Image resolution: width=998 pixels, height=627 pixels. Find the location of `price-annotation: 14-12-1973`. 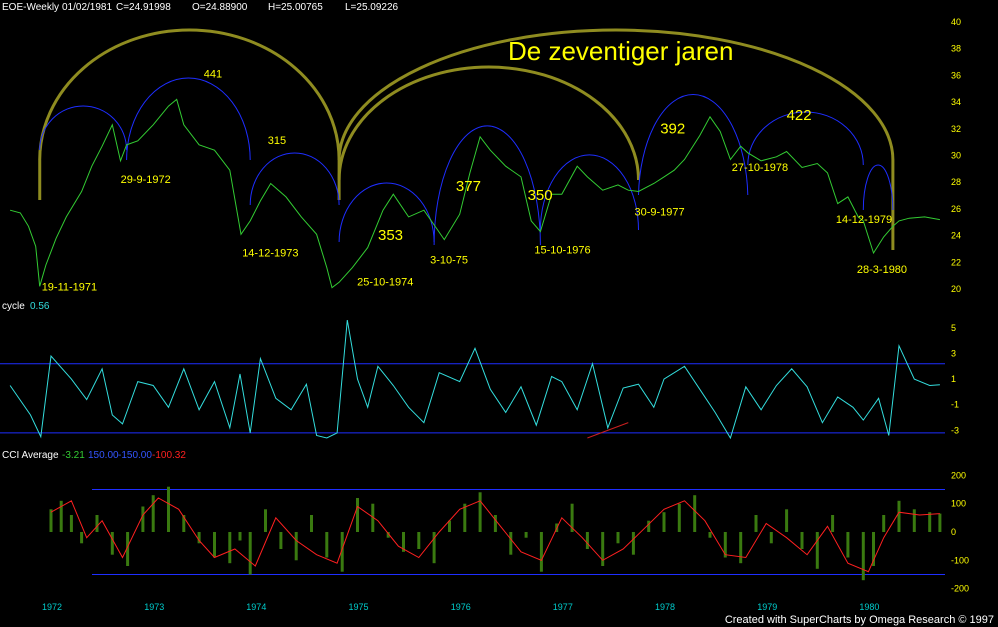

price-annotation: 14-12-1973 is located at coordinates (270, 253).